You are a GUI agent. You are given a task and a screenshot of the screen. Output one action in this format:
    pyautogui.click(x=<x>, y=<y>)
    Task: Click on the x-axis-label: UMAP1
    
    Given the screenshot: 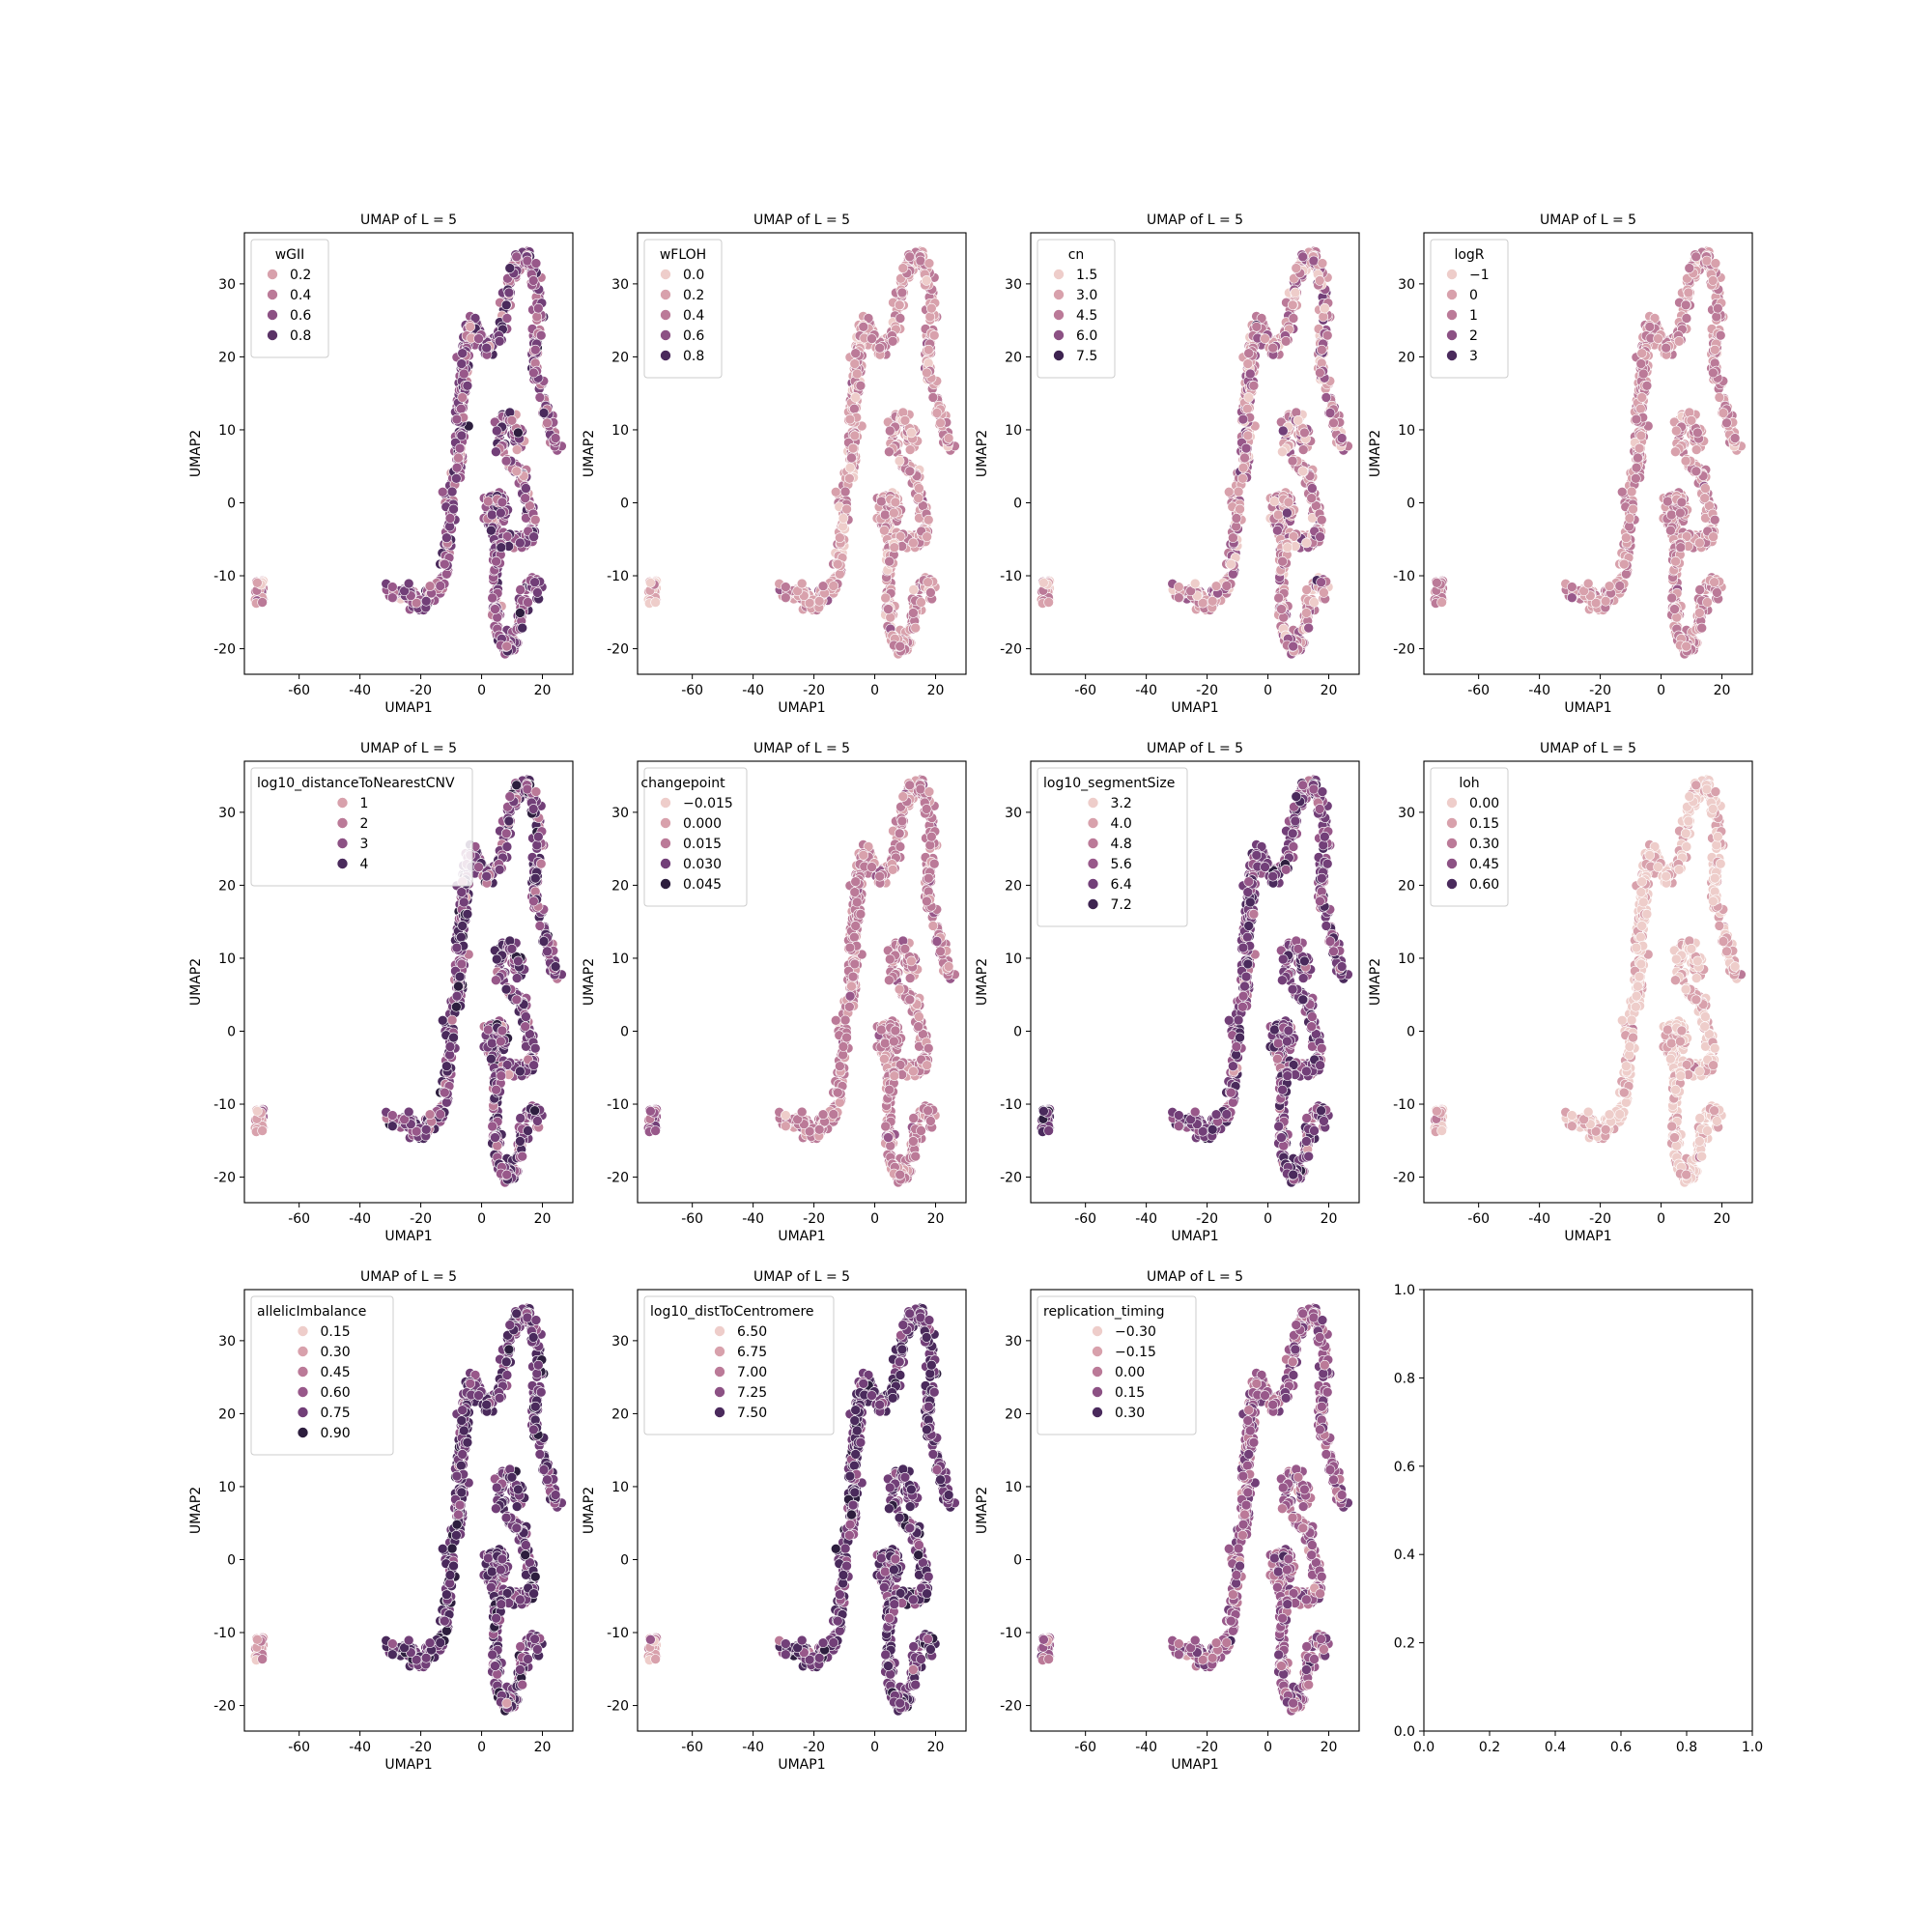 What is the action you would take?
    pyautogui.click(x=801, y=708)
    